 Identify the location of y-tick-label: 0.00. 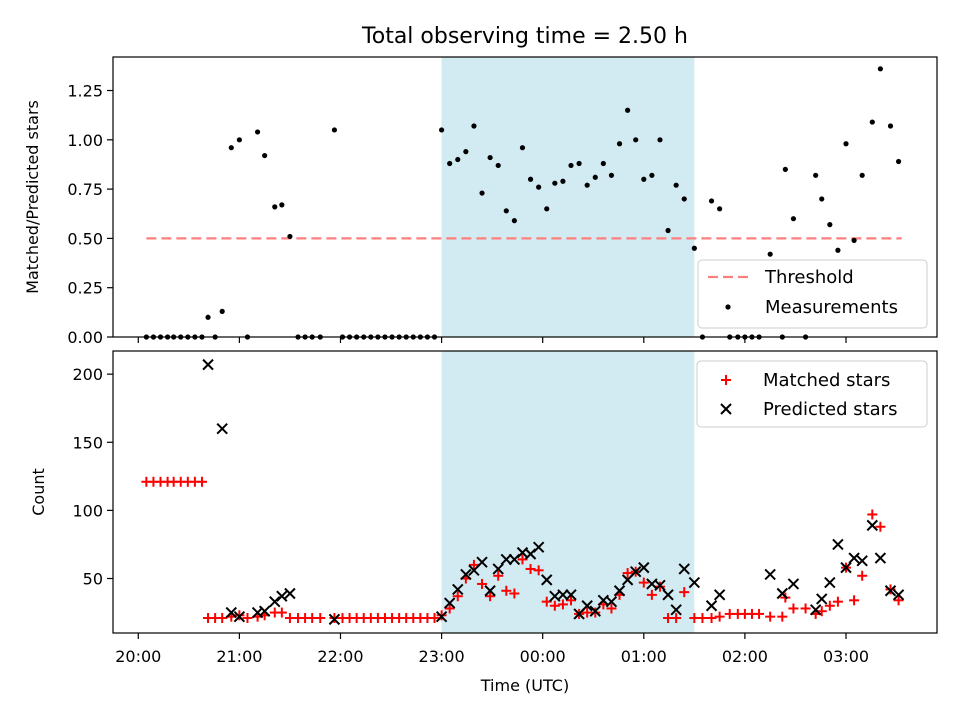
(85, 337).